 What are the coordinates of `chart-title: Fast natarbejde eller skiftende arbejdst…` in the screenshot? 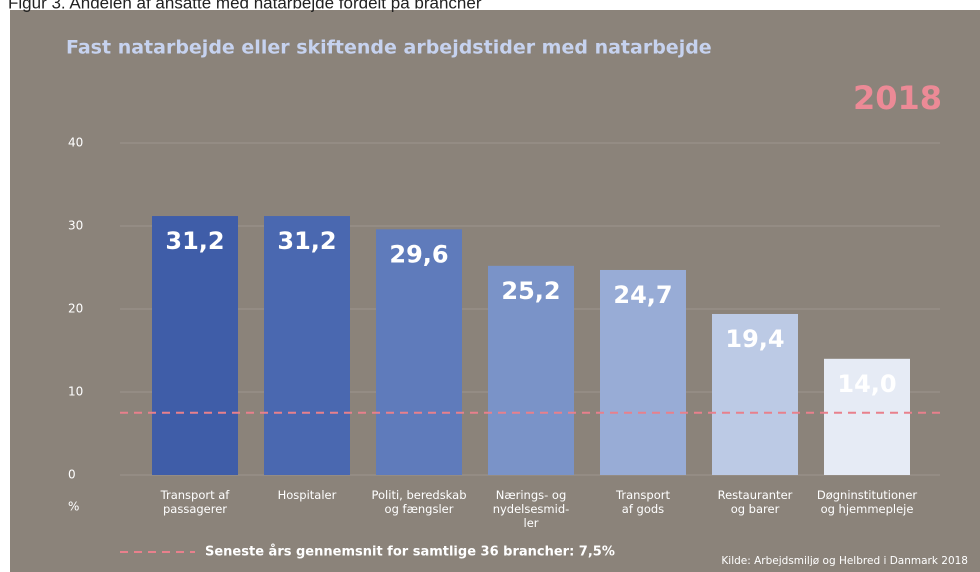 It's located at (389, 48).